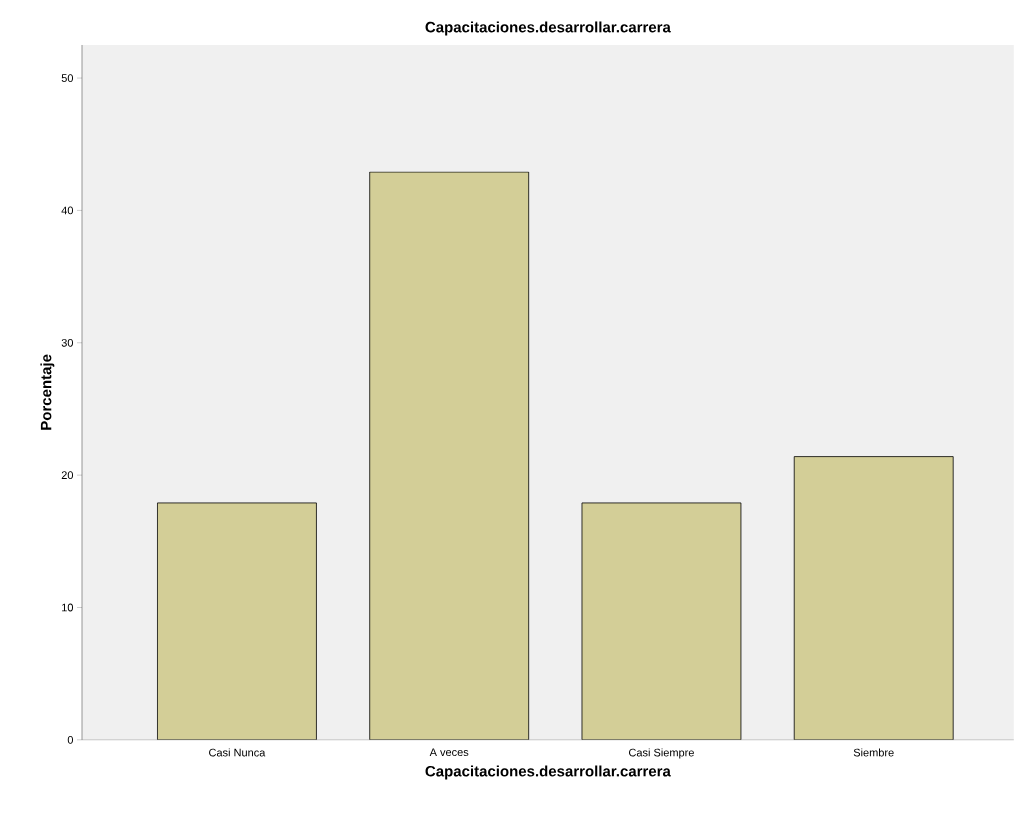 The image size is (1014, 818). I want to click on y-axis-title: Porcentaje, so click(47, 392).